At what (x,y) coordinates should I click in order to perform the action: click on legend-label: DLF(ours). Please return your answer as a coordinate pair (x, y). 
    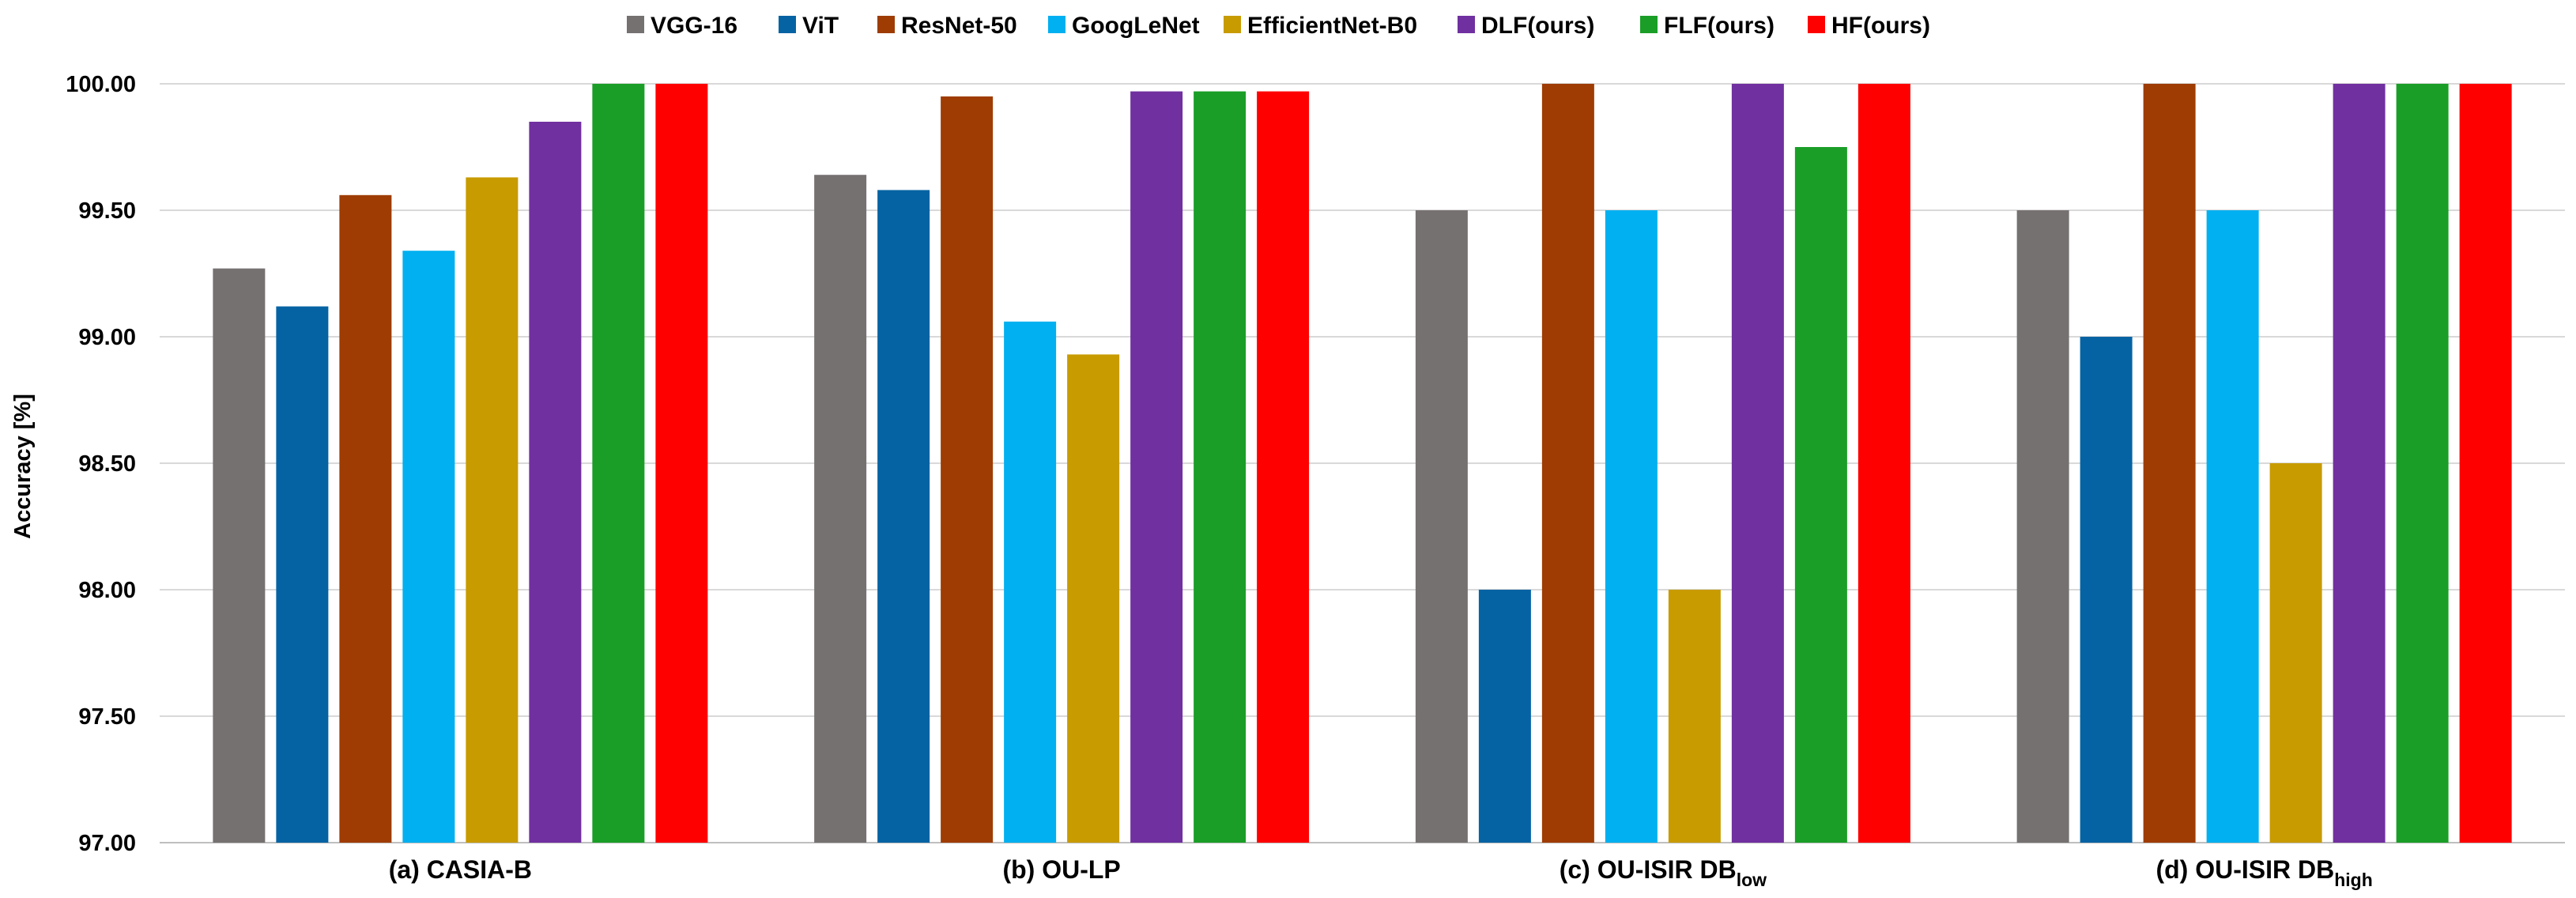
    Looking at the image, I should click on (1537, 26).